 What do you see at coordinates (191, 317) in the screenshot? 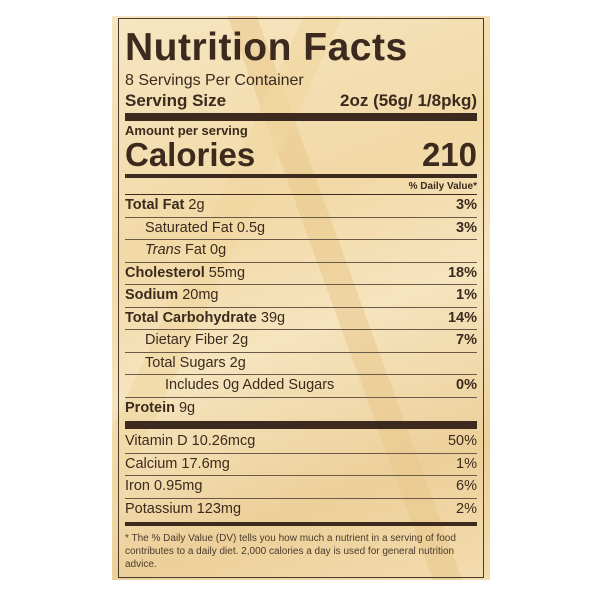
I see `nutrient-label: Total Carbohydrate` at bounding box center [191, 317].